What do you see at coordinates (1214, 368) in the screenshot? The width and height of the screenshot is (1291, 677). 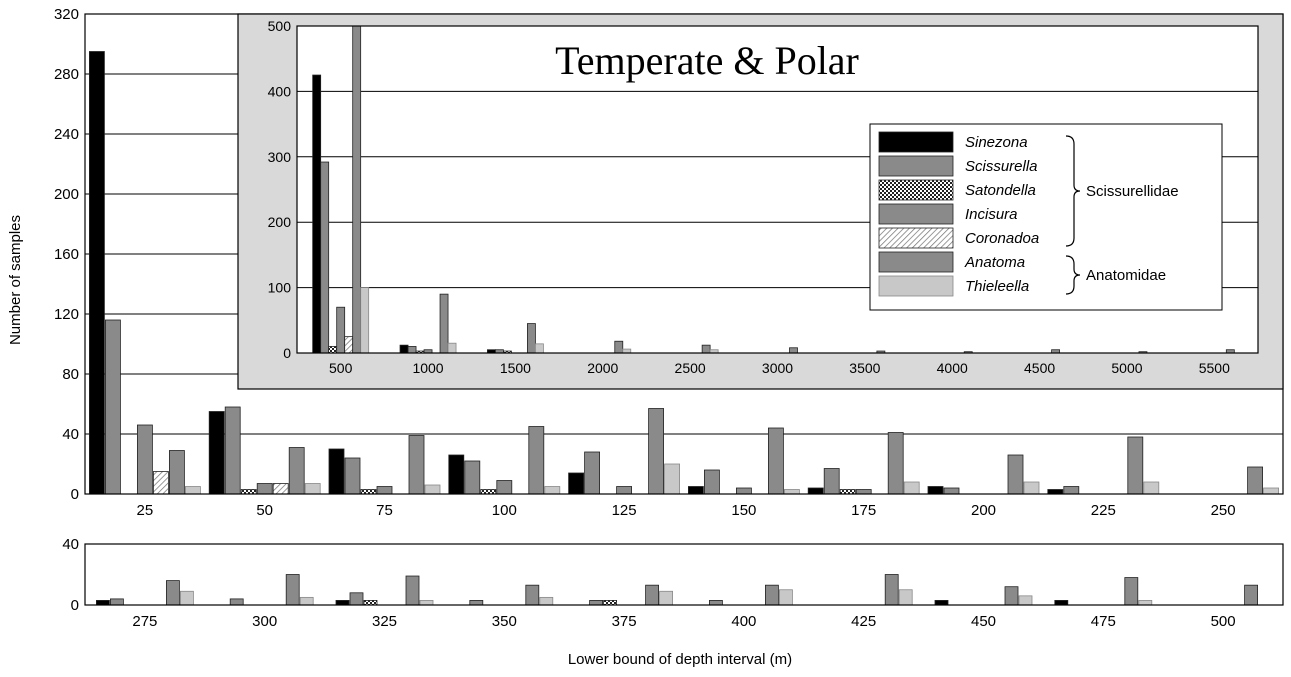 I see `x-tick-label: 5500` at bounding box center [1214, 368].